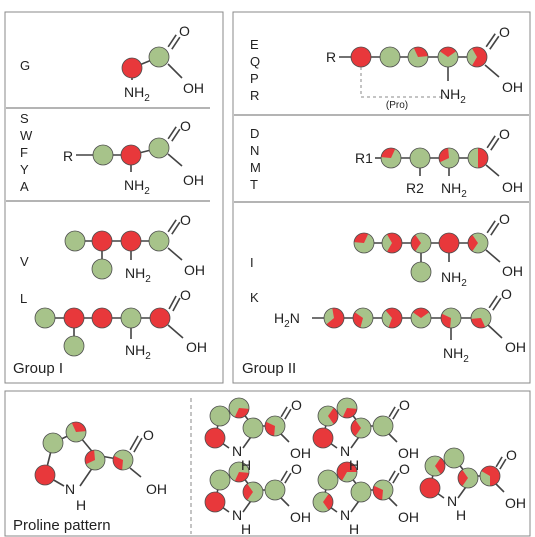  Describe the element at coordinates (254, 133) in the screenshot. I see `label-d: D` at that location.